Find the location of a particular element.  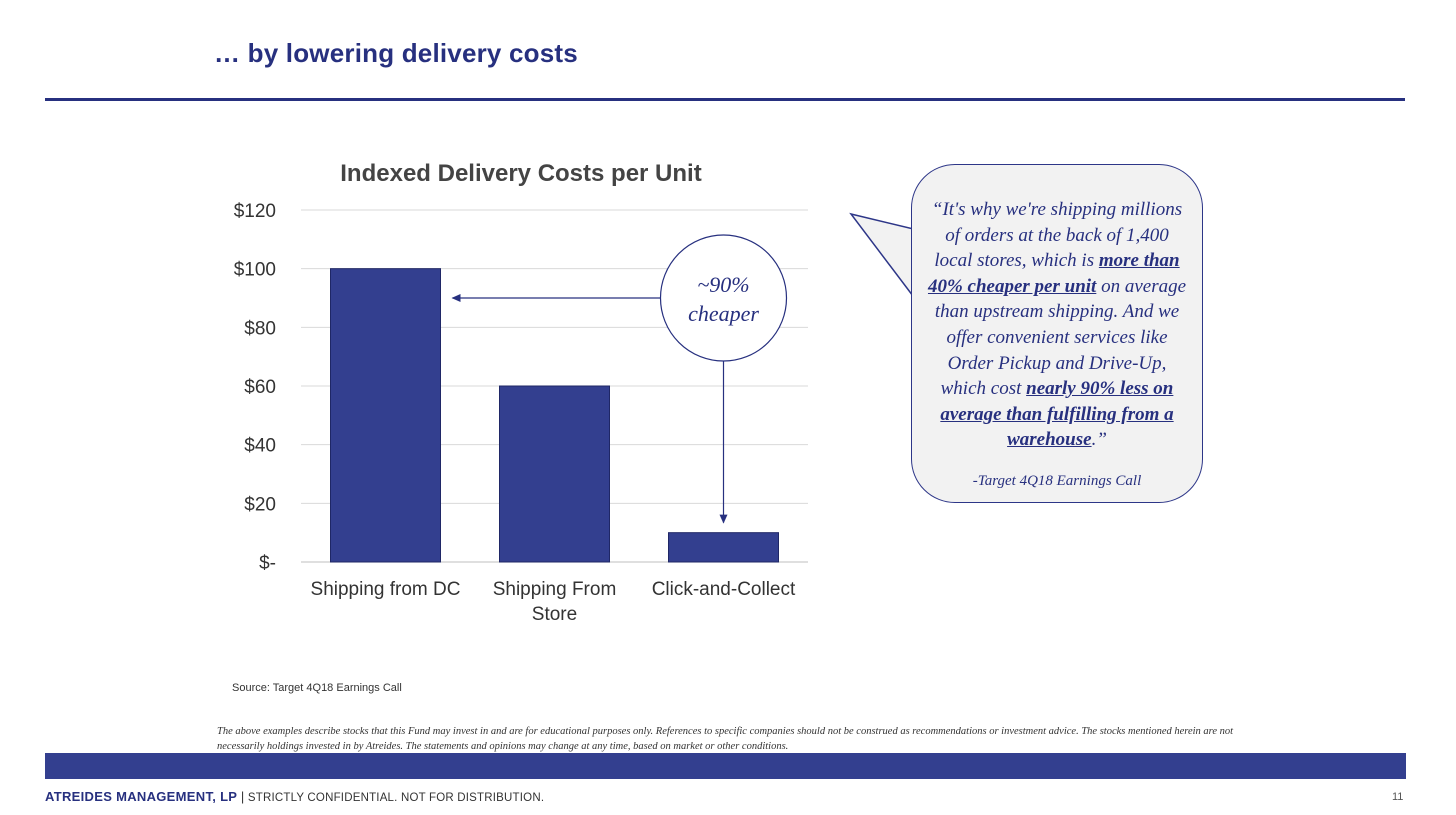

y-tick-label: $80 is located at coordinates (260, 328).